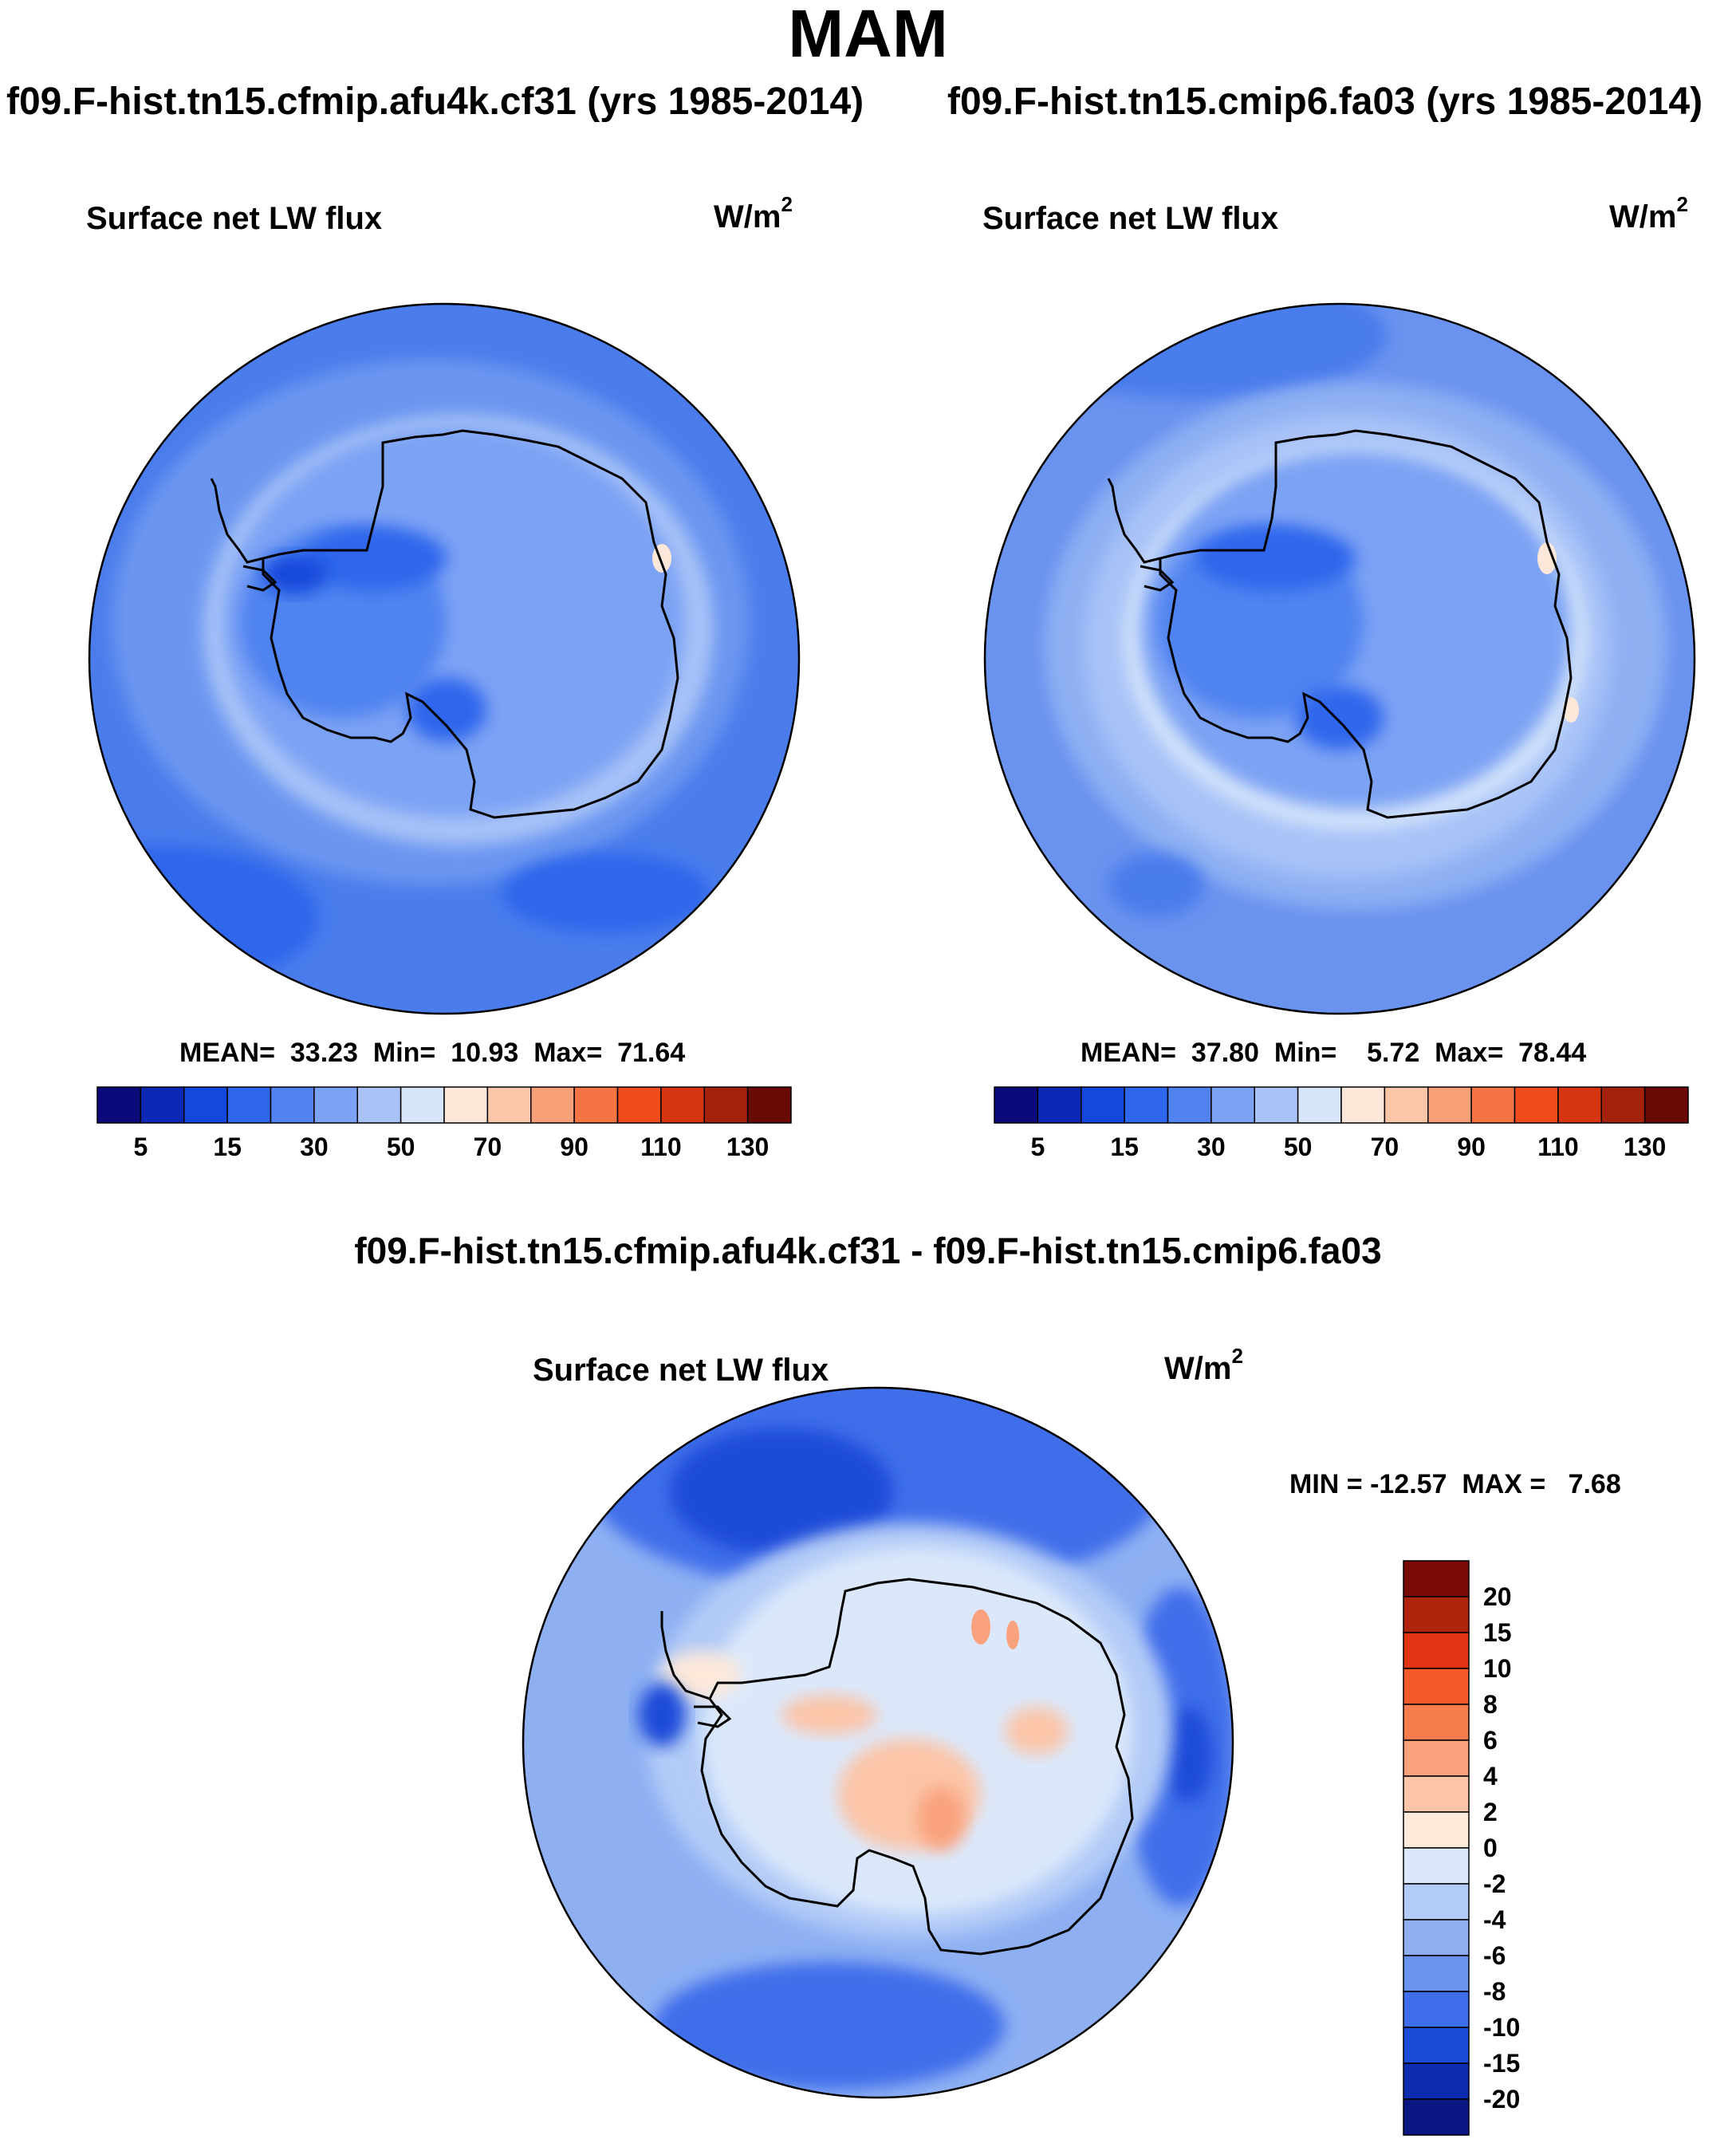  What do you see at coordinates (575, 1147) in the screenshot?
I see `panel1-colorbar-tick-label: 90` at bounding box center [575, 1147].